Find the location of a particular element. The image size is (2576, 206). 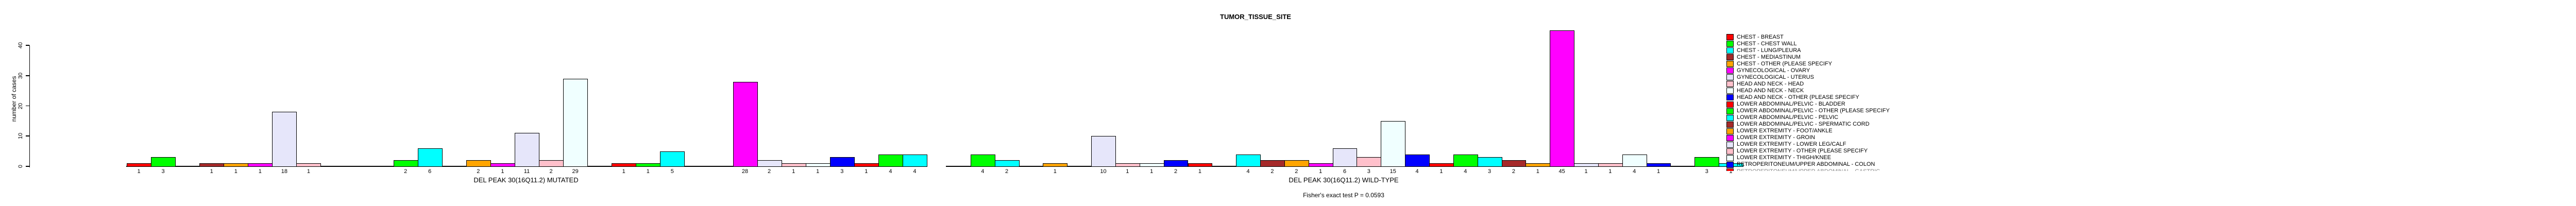

legend-item: LOWER ABDOMINAL/PELVIC - SPERMATIC CORD is located at coordinates (1834, 124).